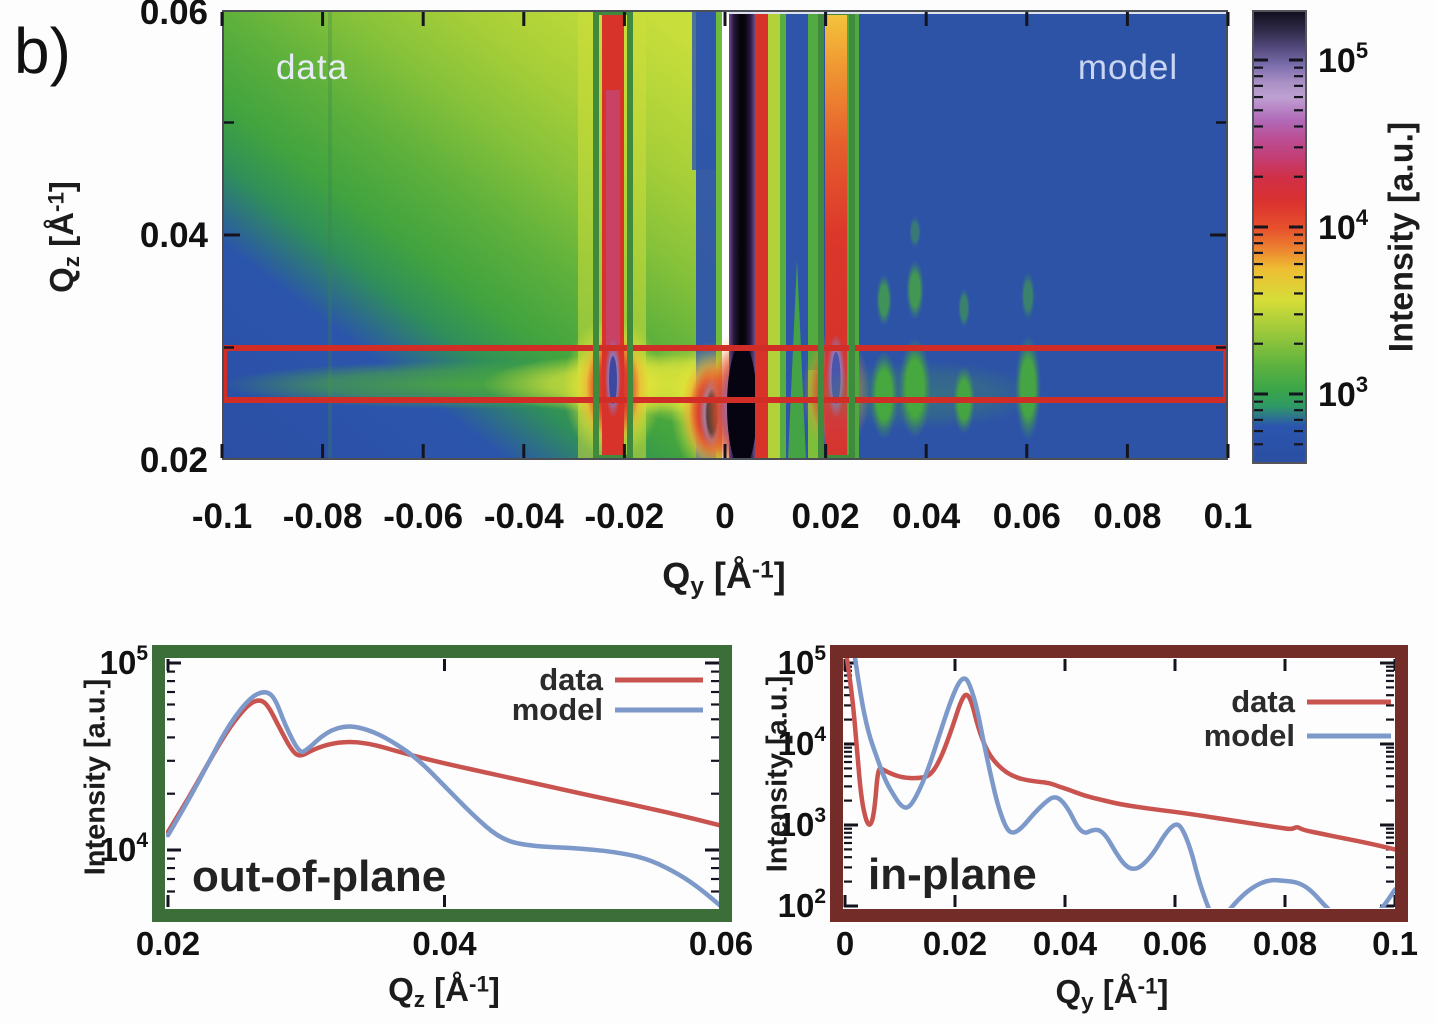 This screenshot has height=1024, width=1436. What do you see at coordinates (1119, 783) in the screenshot?
I see `in-plane-frame` at bounding box center [1119, 783].